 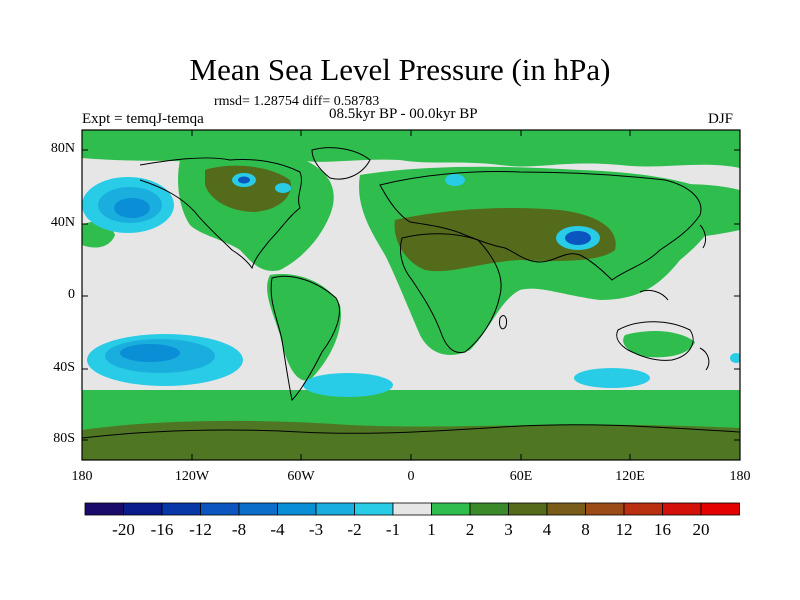 What do you see at coordinates (630, 476) in the screenshot?
I see `lon-tick: 120E` at bounding box center [630, 476].